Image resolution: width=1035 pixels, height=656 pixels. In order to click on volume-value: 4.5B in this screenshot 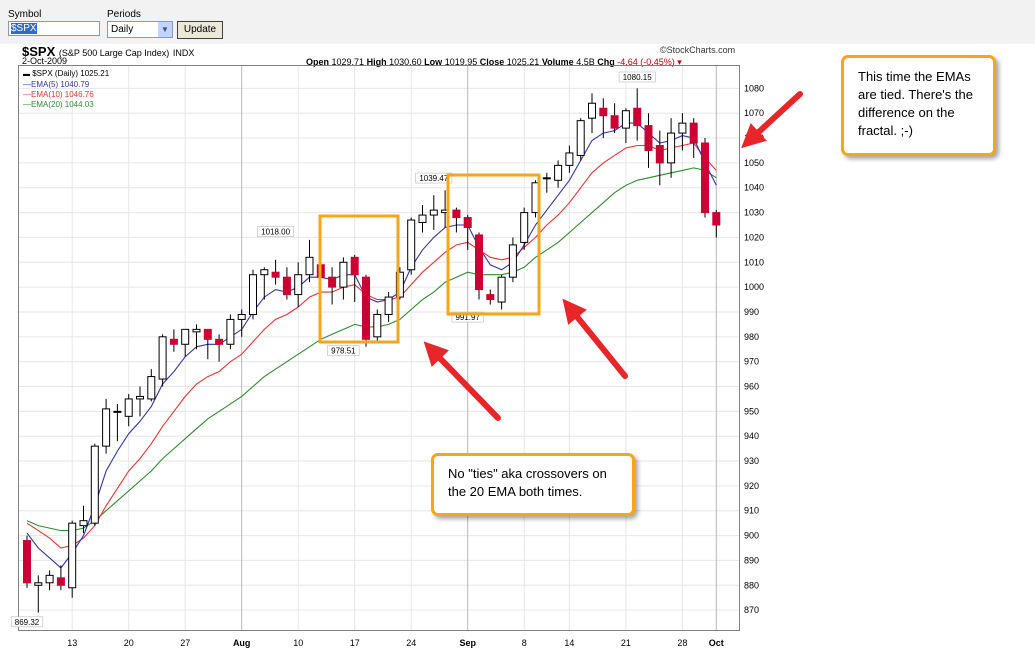, I will do `click(585, 62)`.